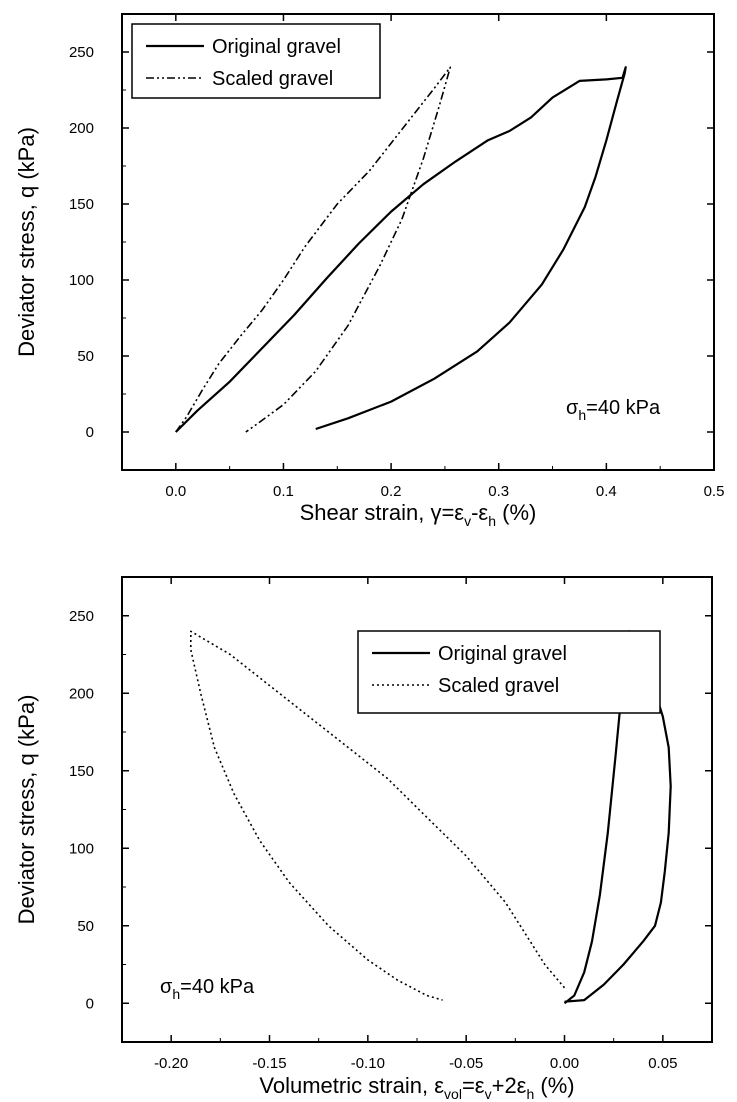  I want to click on x-tick-label: 0.5, so click(714, 491).